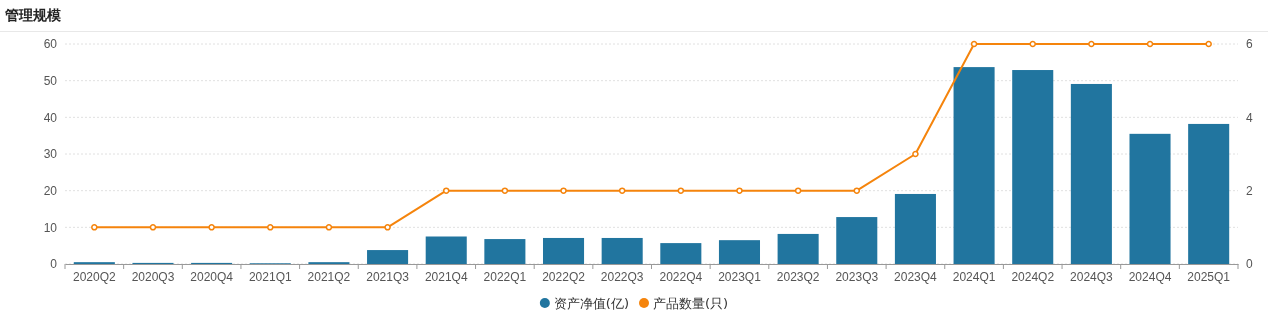 This screenshot has width=1268, height=324. I want to click on x-tick-label: 2024Q3, so click(1092, 276).